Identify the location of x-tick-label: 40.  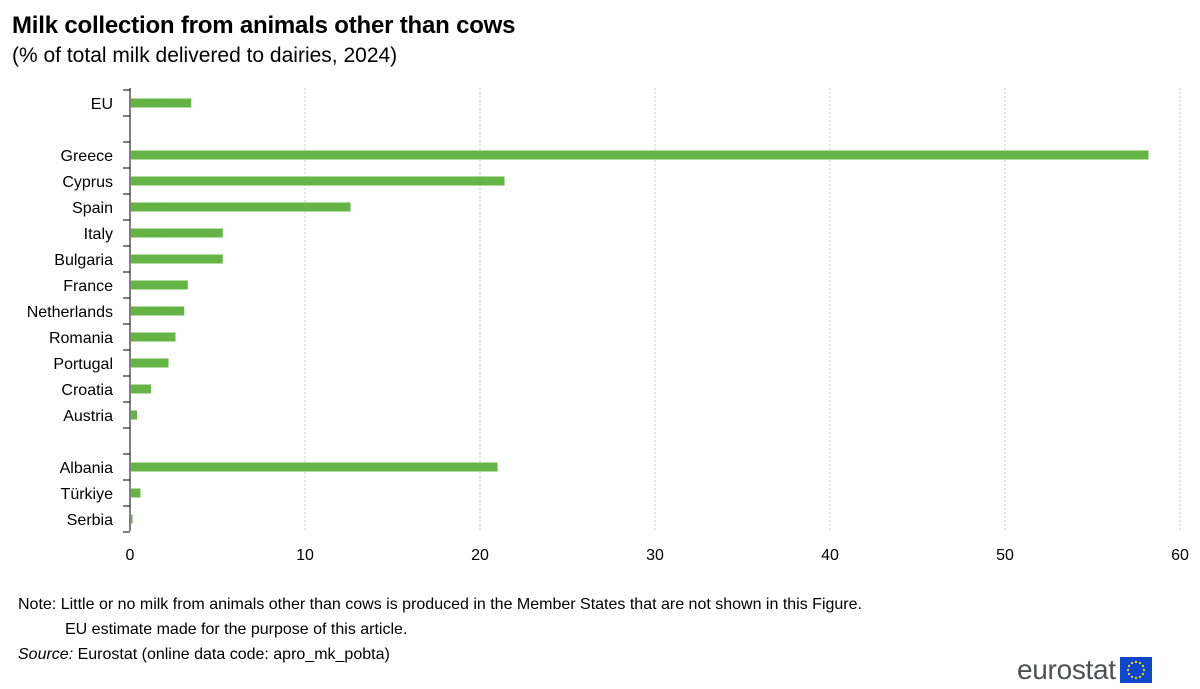
(830, 555).